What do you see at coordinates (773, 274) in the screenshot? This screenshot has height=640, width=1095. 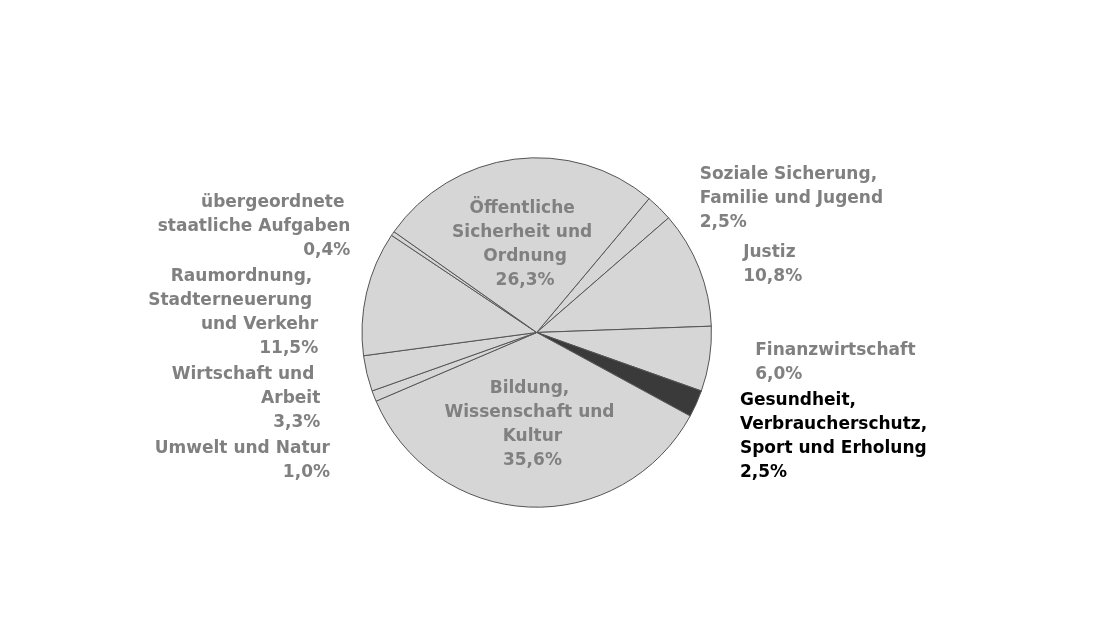 I see `data-label: 10,8%` at bounding box center [773, 274].